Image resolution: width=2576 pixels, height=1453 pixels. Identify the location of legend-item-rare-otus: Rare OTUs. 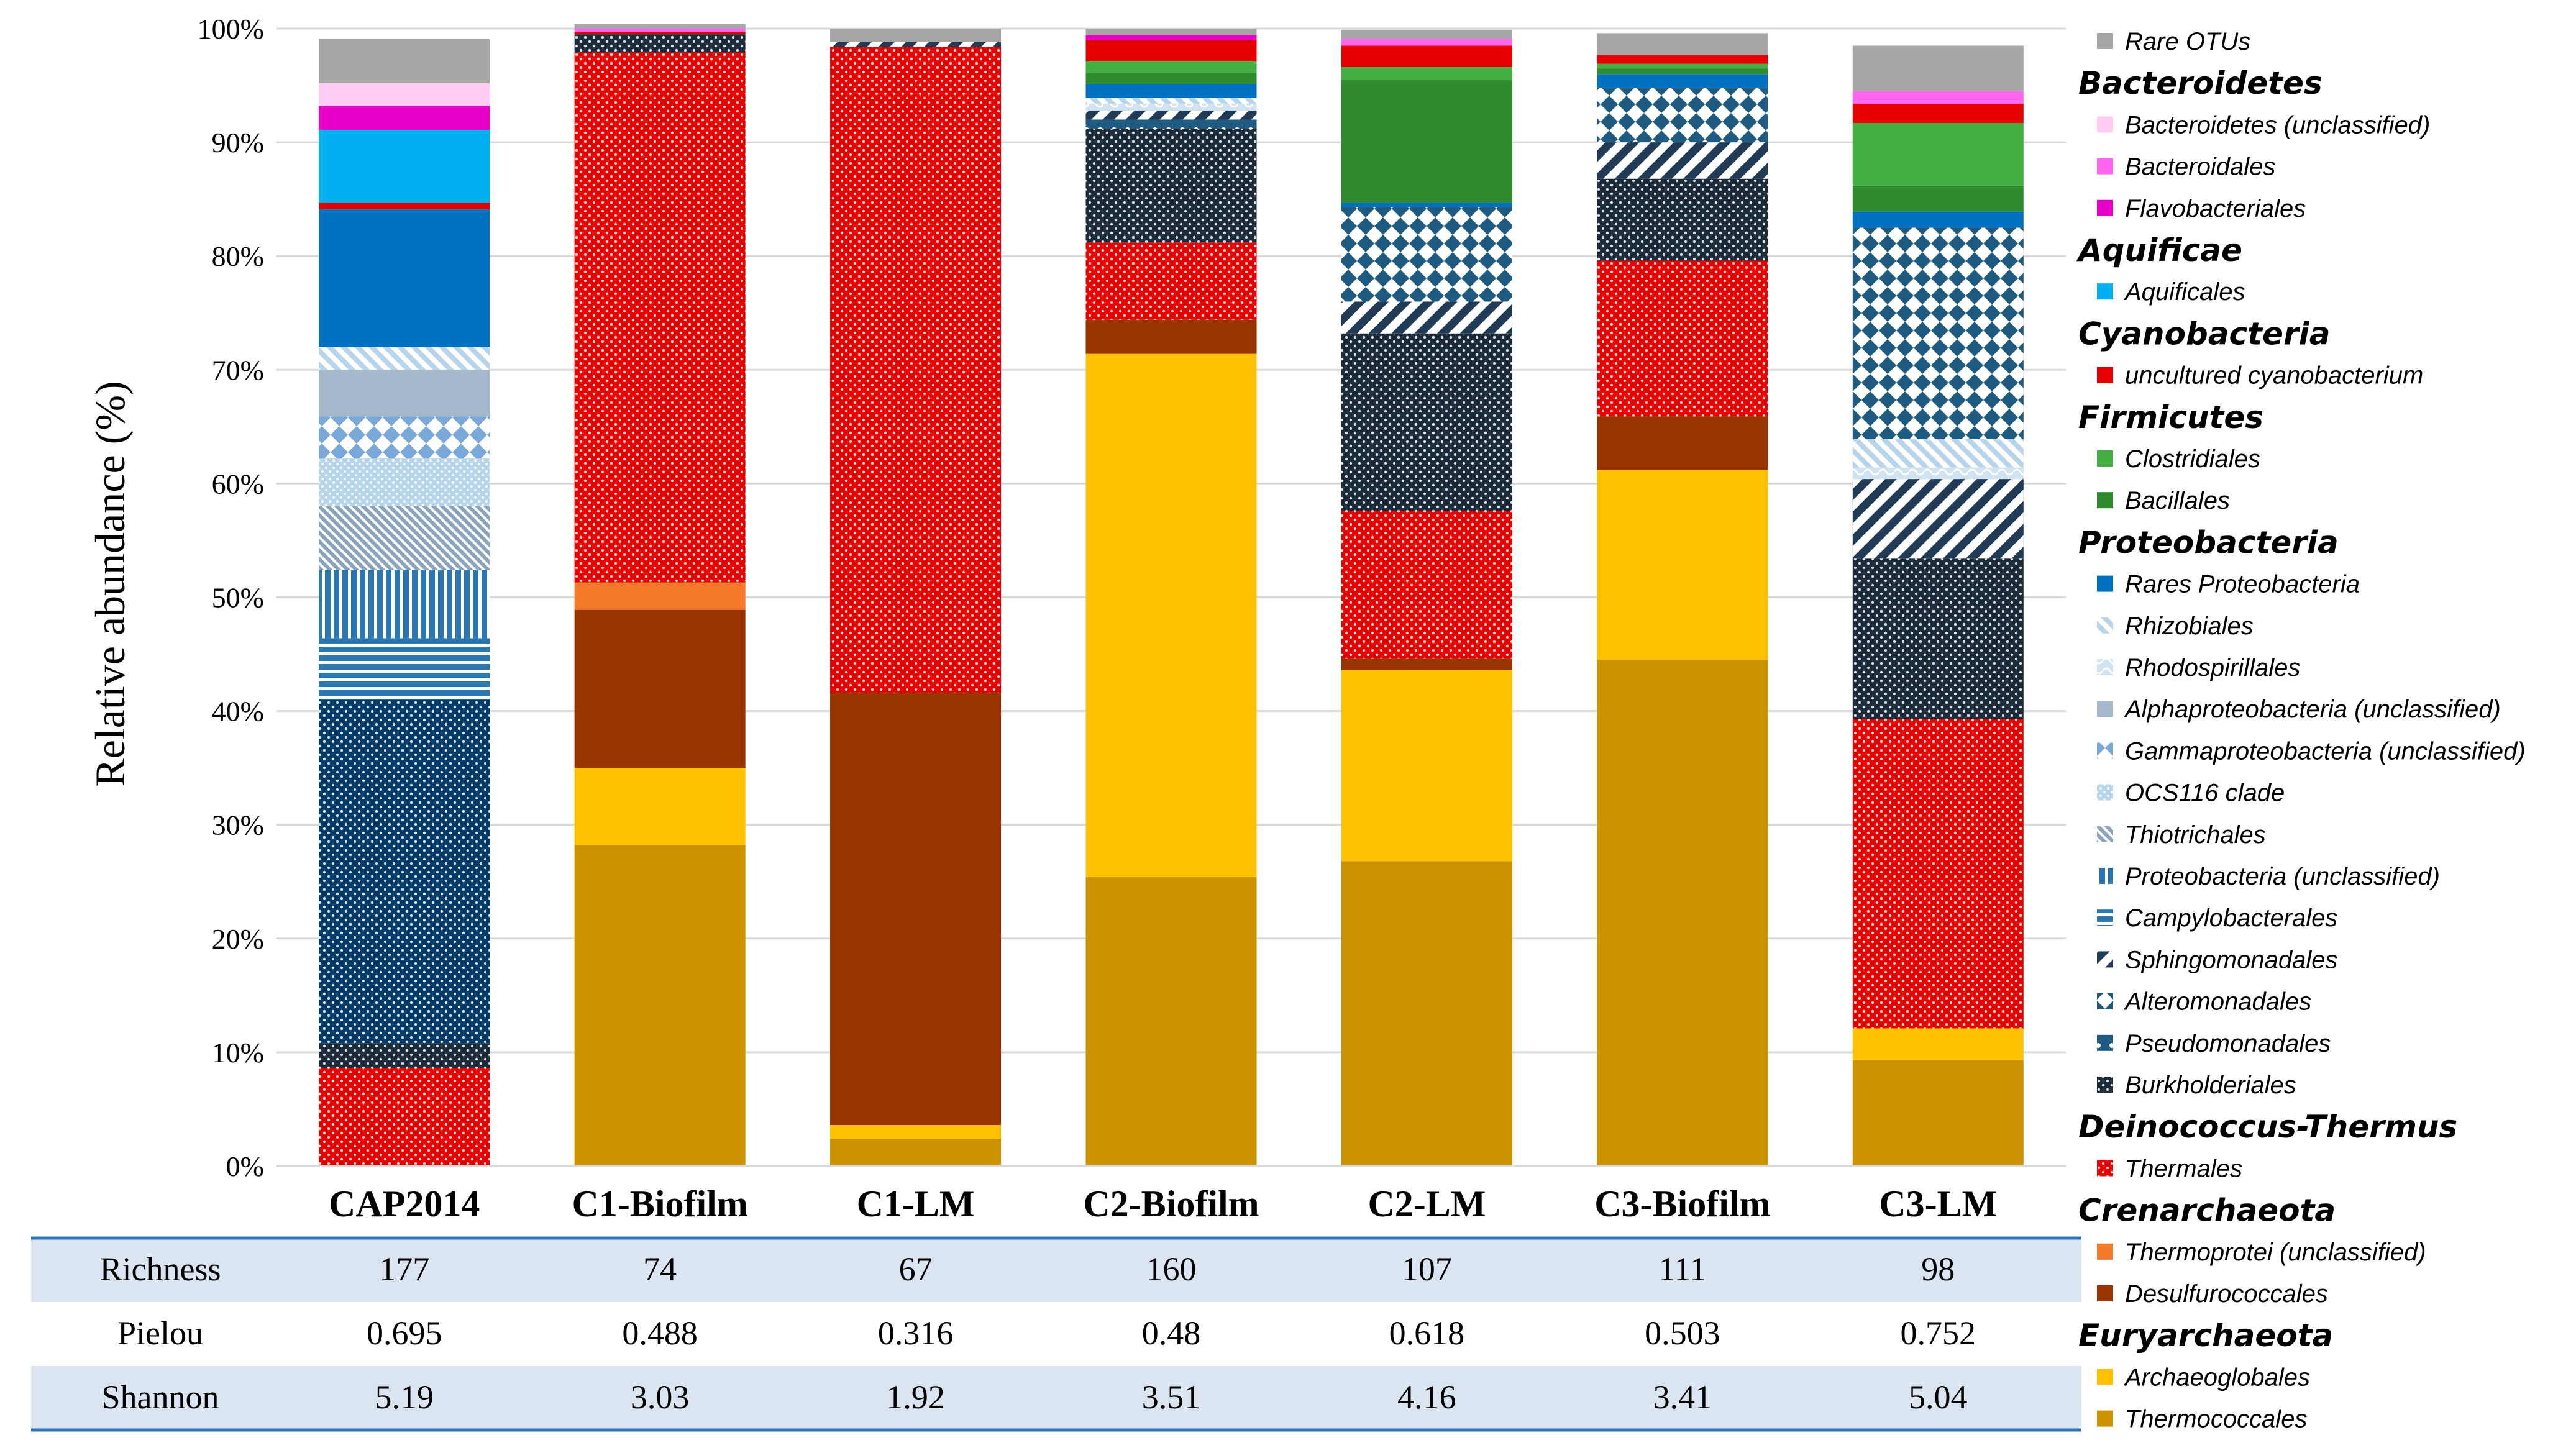
(2173, 41).